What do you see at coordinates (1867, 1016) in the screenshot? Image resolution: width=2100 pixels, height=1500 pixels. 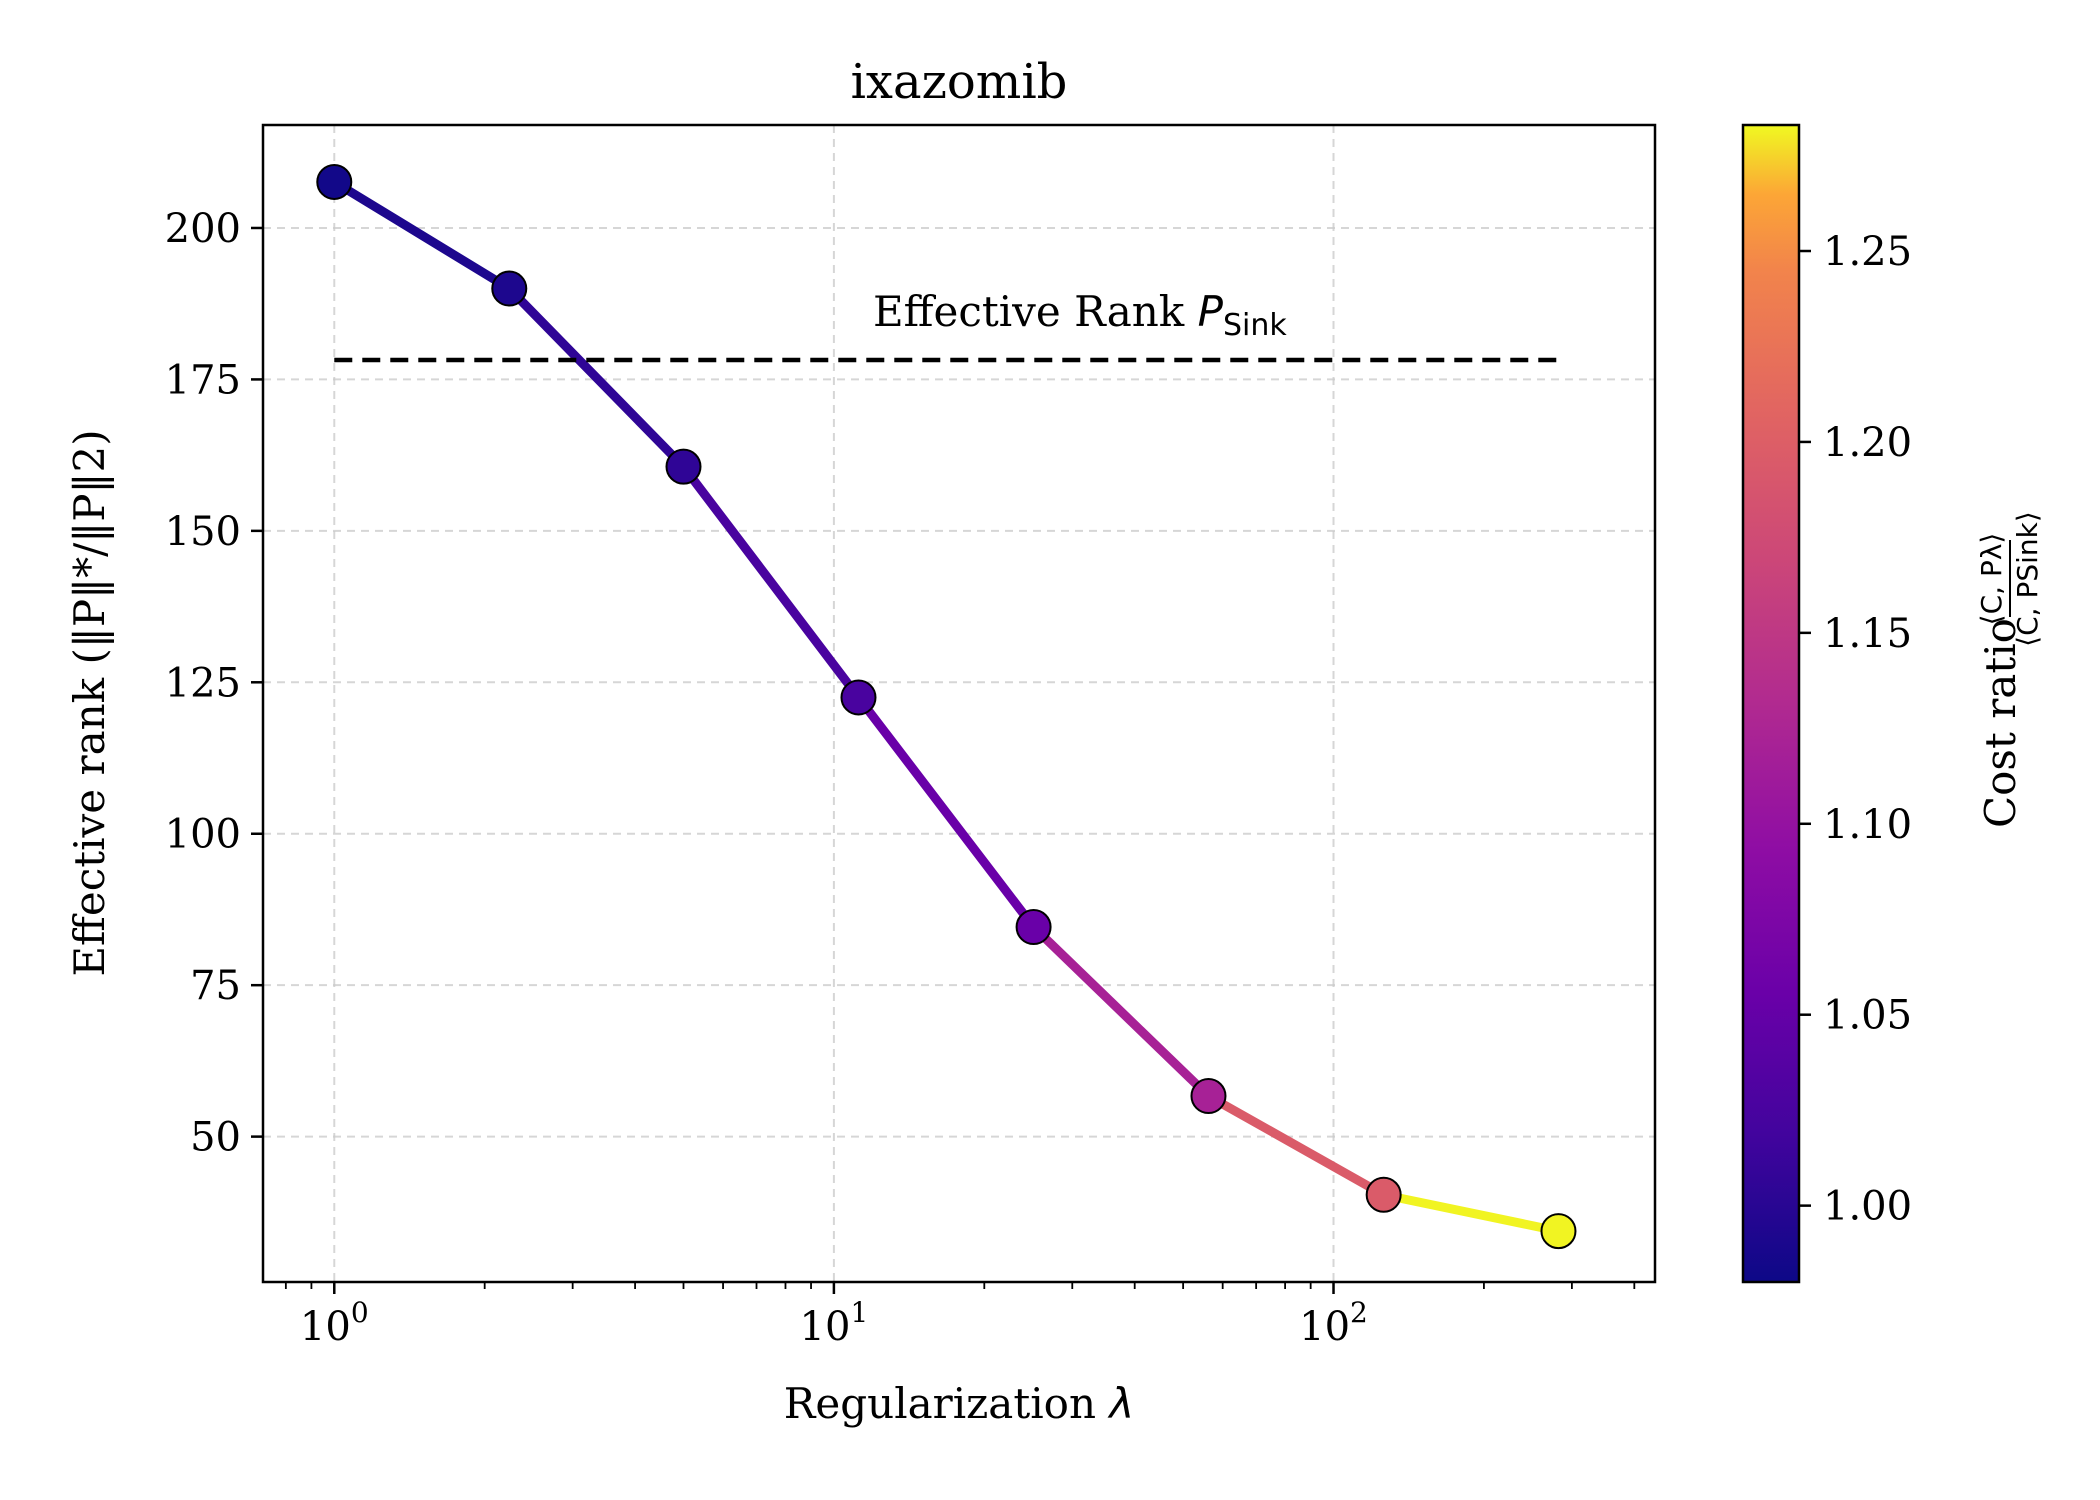 I see `colorbar-tick-label: 1.05` at bounding box center [1867, 1016].